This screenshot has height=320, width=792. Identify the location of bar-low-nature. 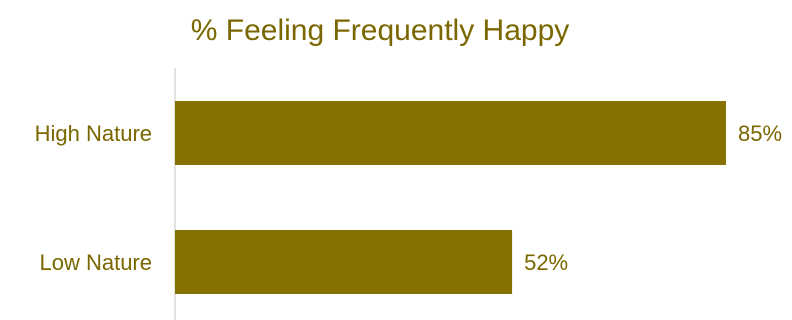
(344, 262).